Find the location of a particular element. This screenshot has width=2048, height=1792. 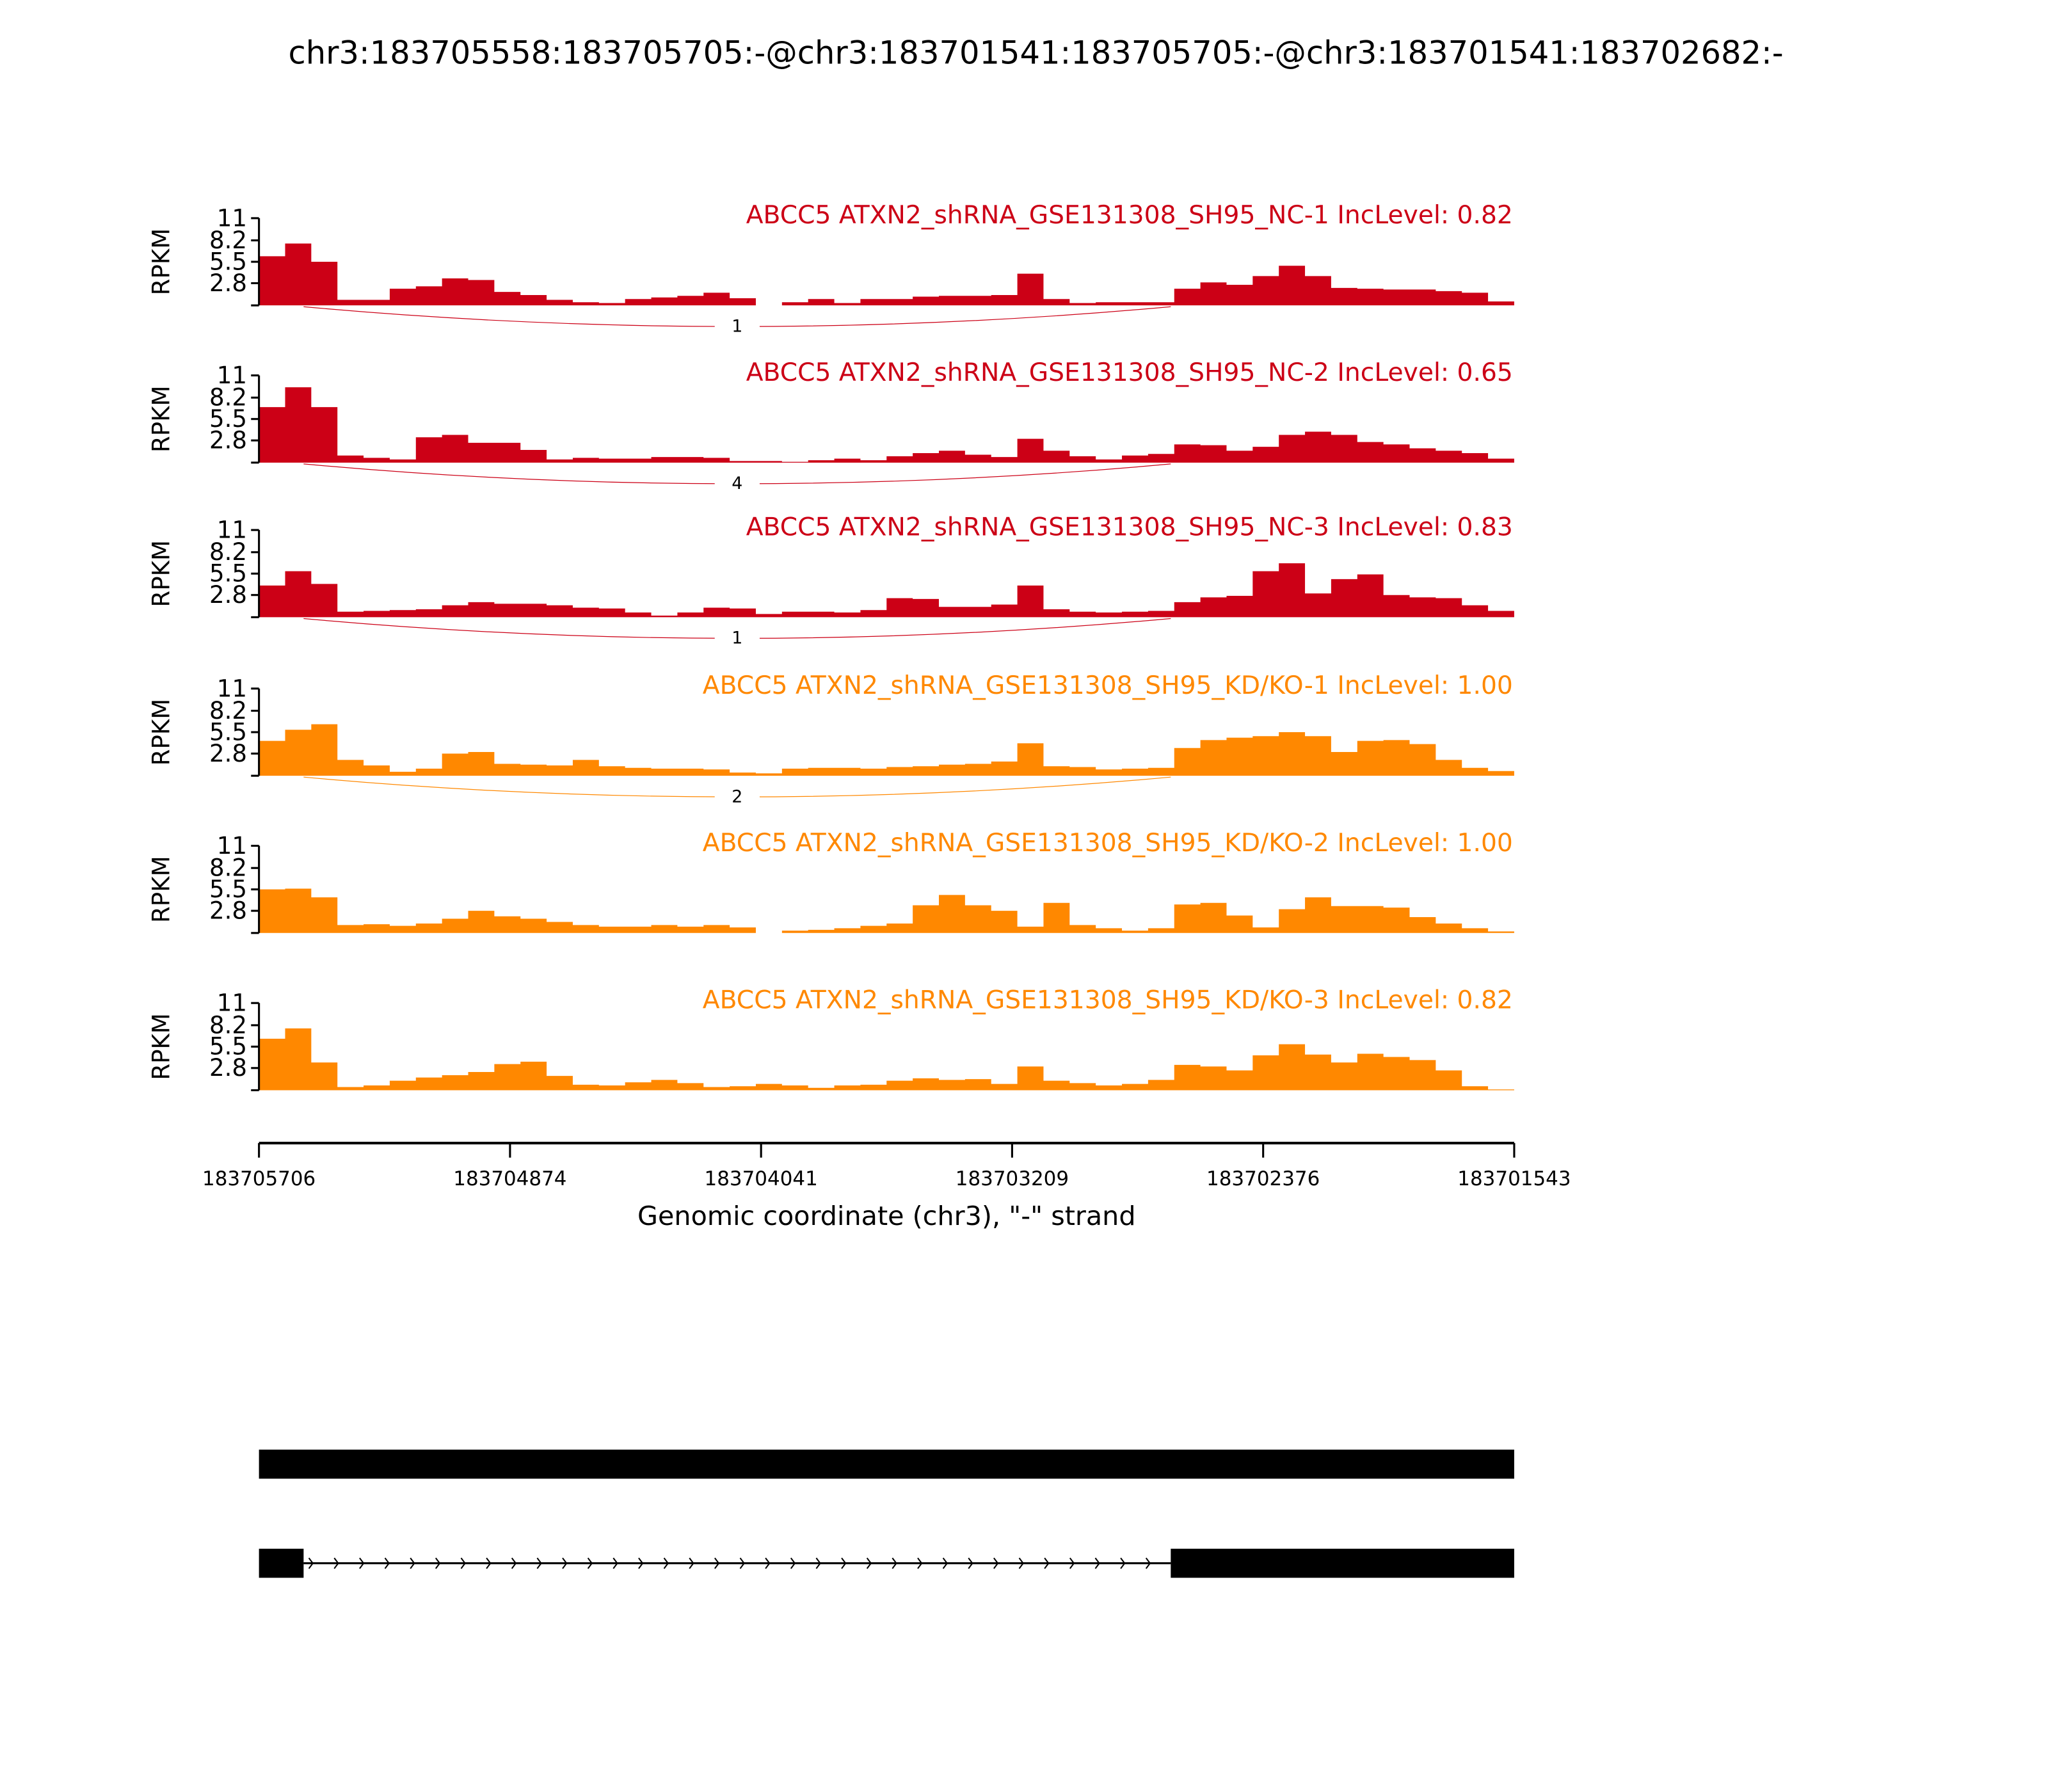

x-tick-label: 183705706 is located at coordinates (259, 1178).